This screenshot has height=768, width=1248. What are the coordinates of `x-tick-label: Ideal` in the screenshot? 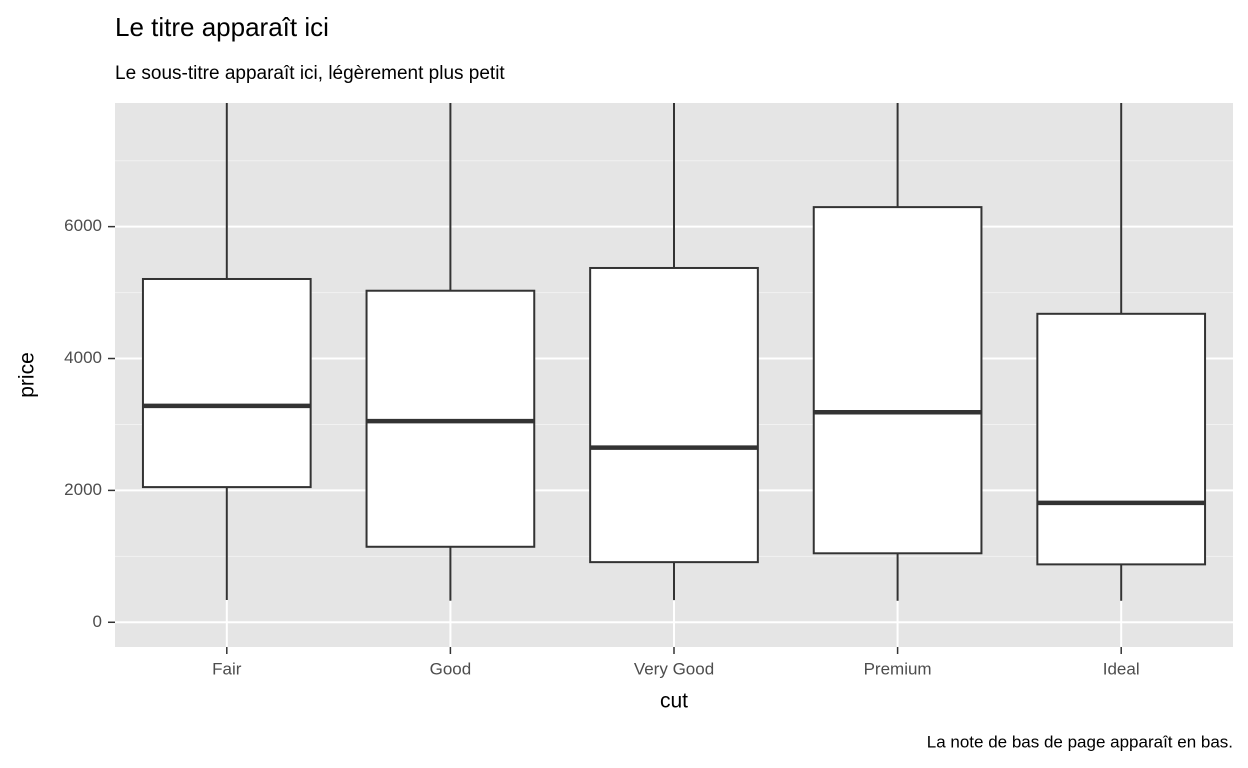 It's located at (1121, 668).